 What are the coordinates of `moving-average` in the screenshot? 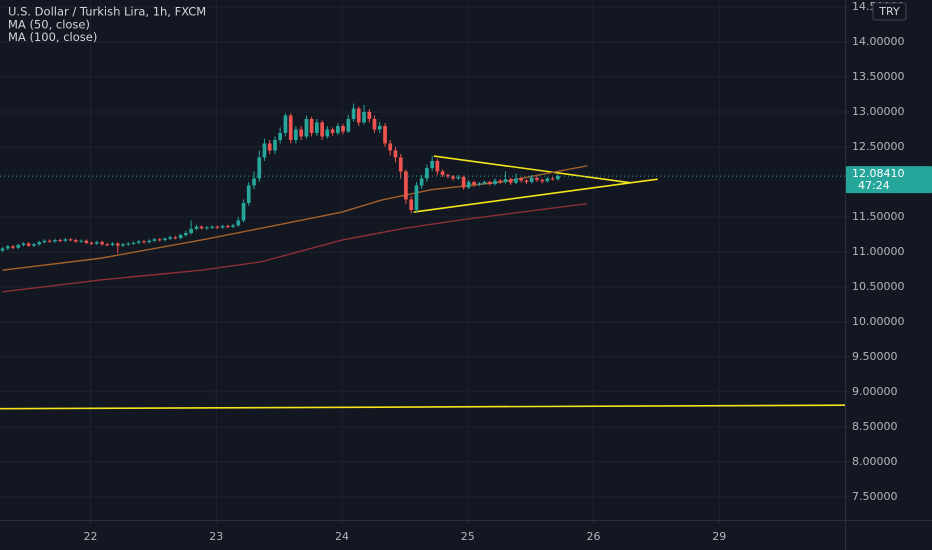 It's located at (295, 247).